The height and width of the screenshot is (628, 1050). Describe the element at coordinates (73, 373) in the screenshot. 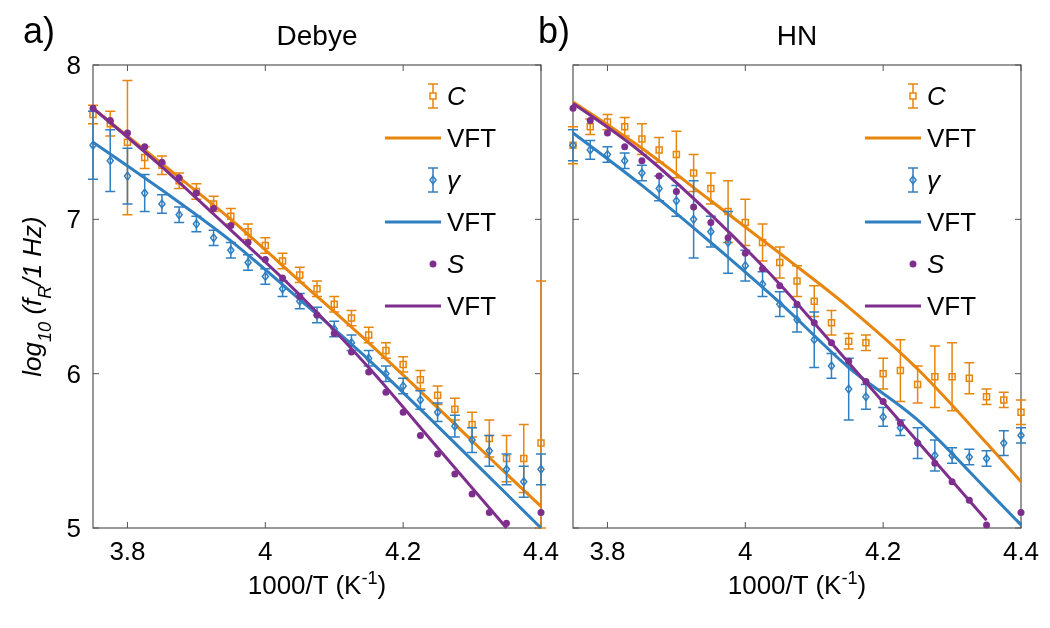

I see `y-tick-label: 6` at that location.